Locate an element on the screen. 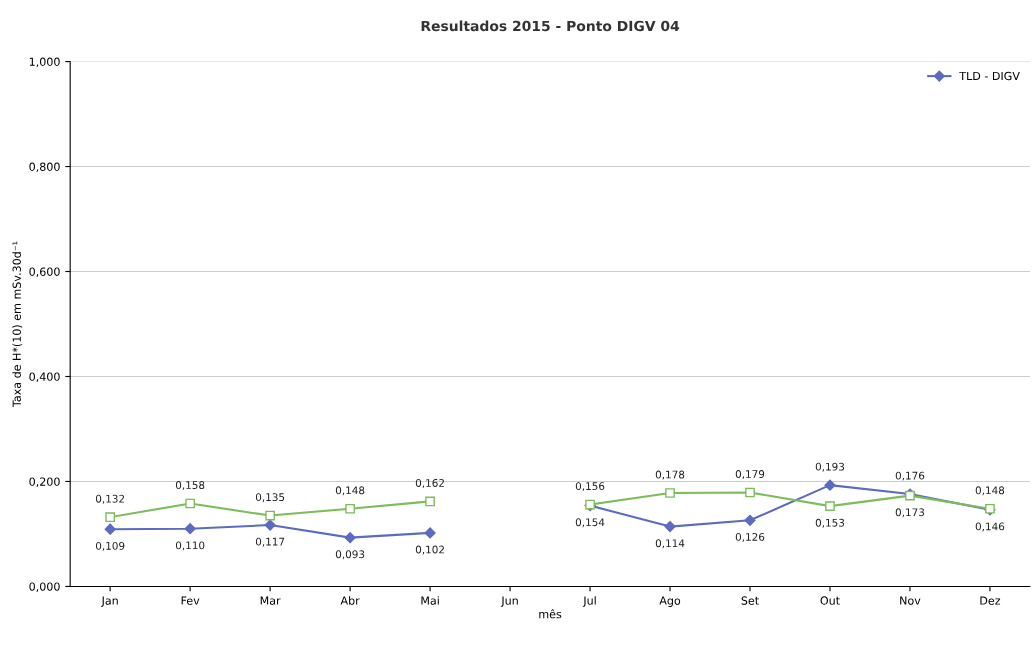  chart-title: Resultados 2015 - Ponto DIGV 04 is located at coordinates (550, 26).